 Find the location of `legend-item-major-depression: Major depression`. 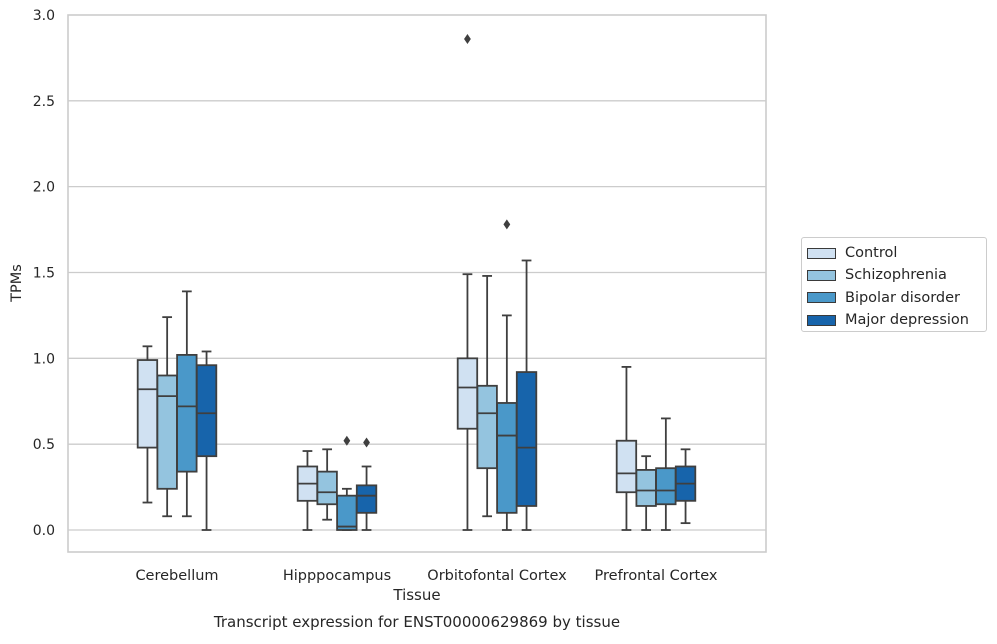

legend-item-major-depression: Major depression is located at coordinates (892, 320).